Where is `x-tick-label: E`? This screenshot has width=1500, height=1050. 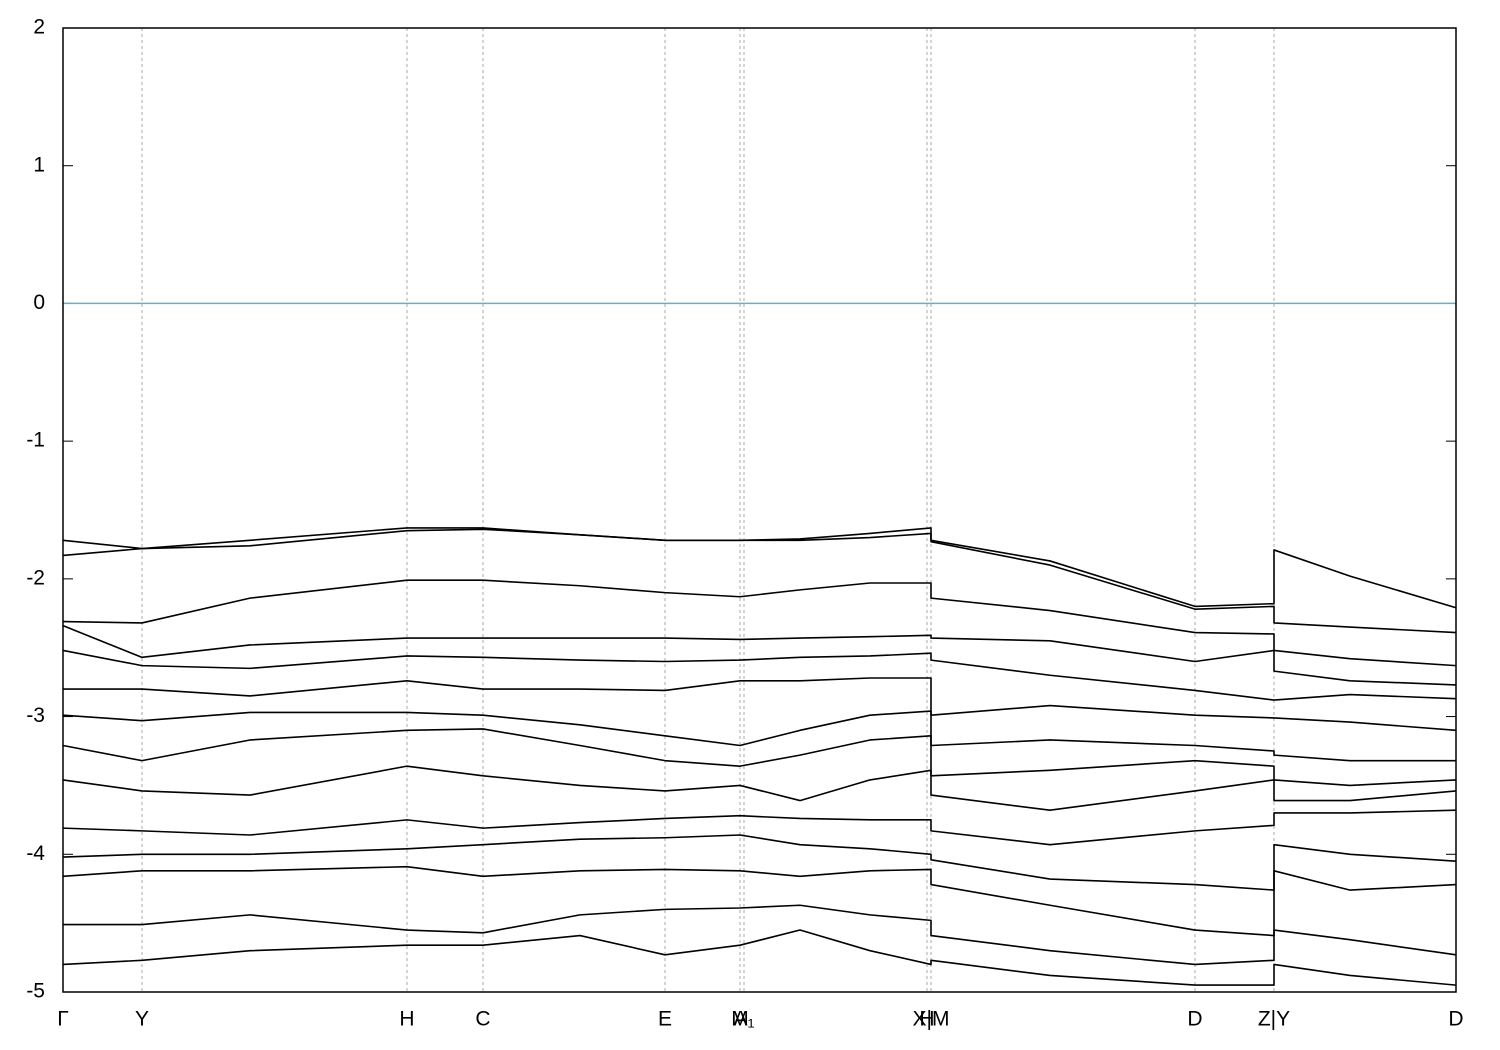
x-tick-label: E is located at coordinates (665, 1019).